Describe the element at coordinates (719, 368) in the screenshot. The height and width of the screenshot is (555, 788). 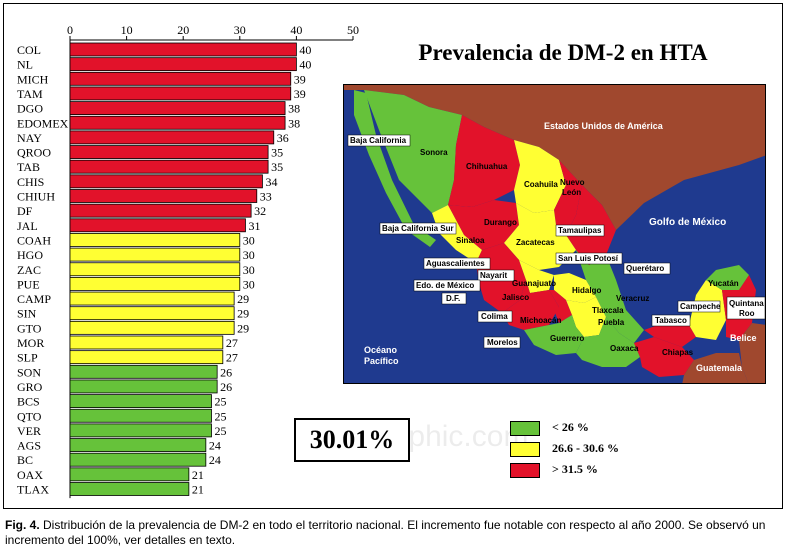
I see `label-guatemala: Guatemala` at that location.